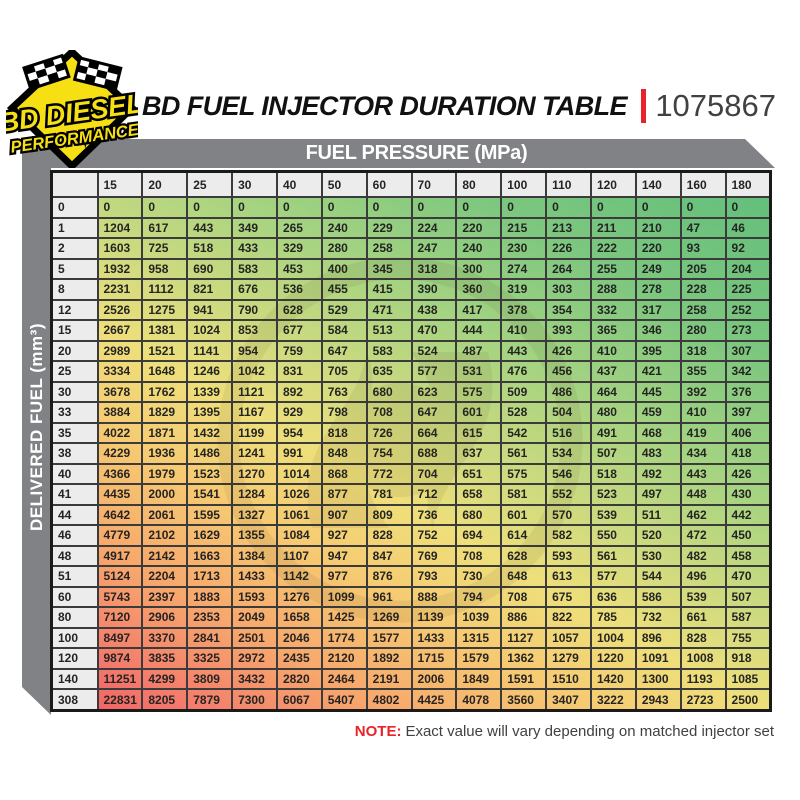 The image size is (800, 800). What do you see at coordinates (254, 678) in the screenshot?
I see `table-cell: 3432` at bounding box center [254, 678].